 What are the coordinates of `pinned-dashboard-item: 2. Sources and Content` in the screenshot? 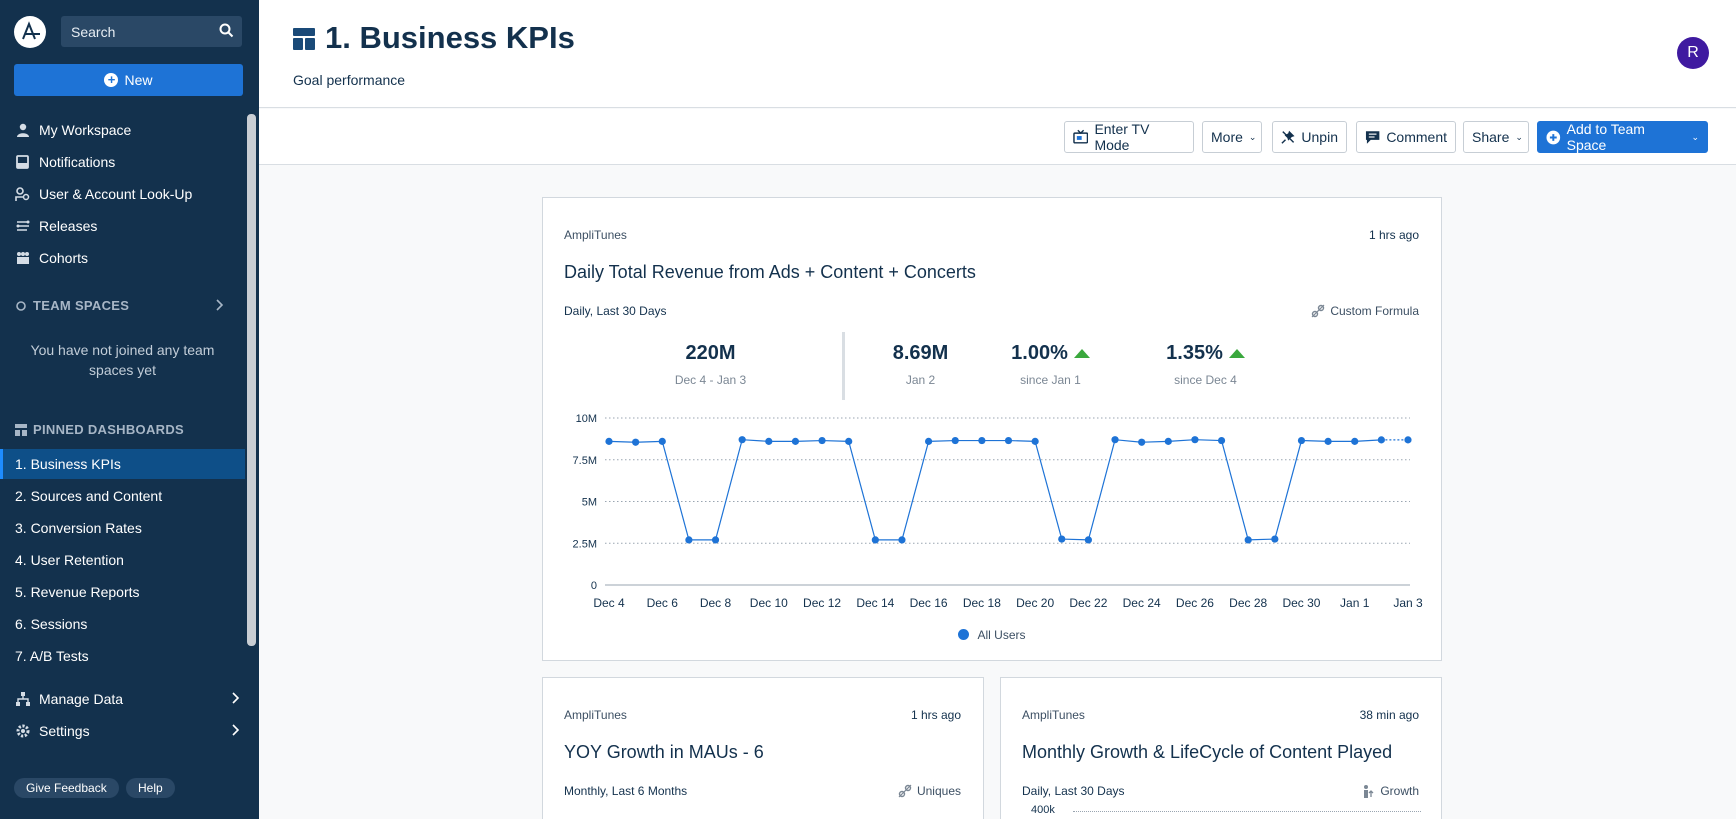 It's located at (89, 496).